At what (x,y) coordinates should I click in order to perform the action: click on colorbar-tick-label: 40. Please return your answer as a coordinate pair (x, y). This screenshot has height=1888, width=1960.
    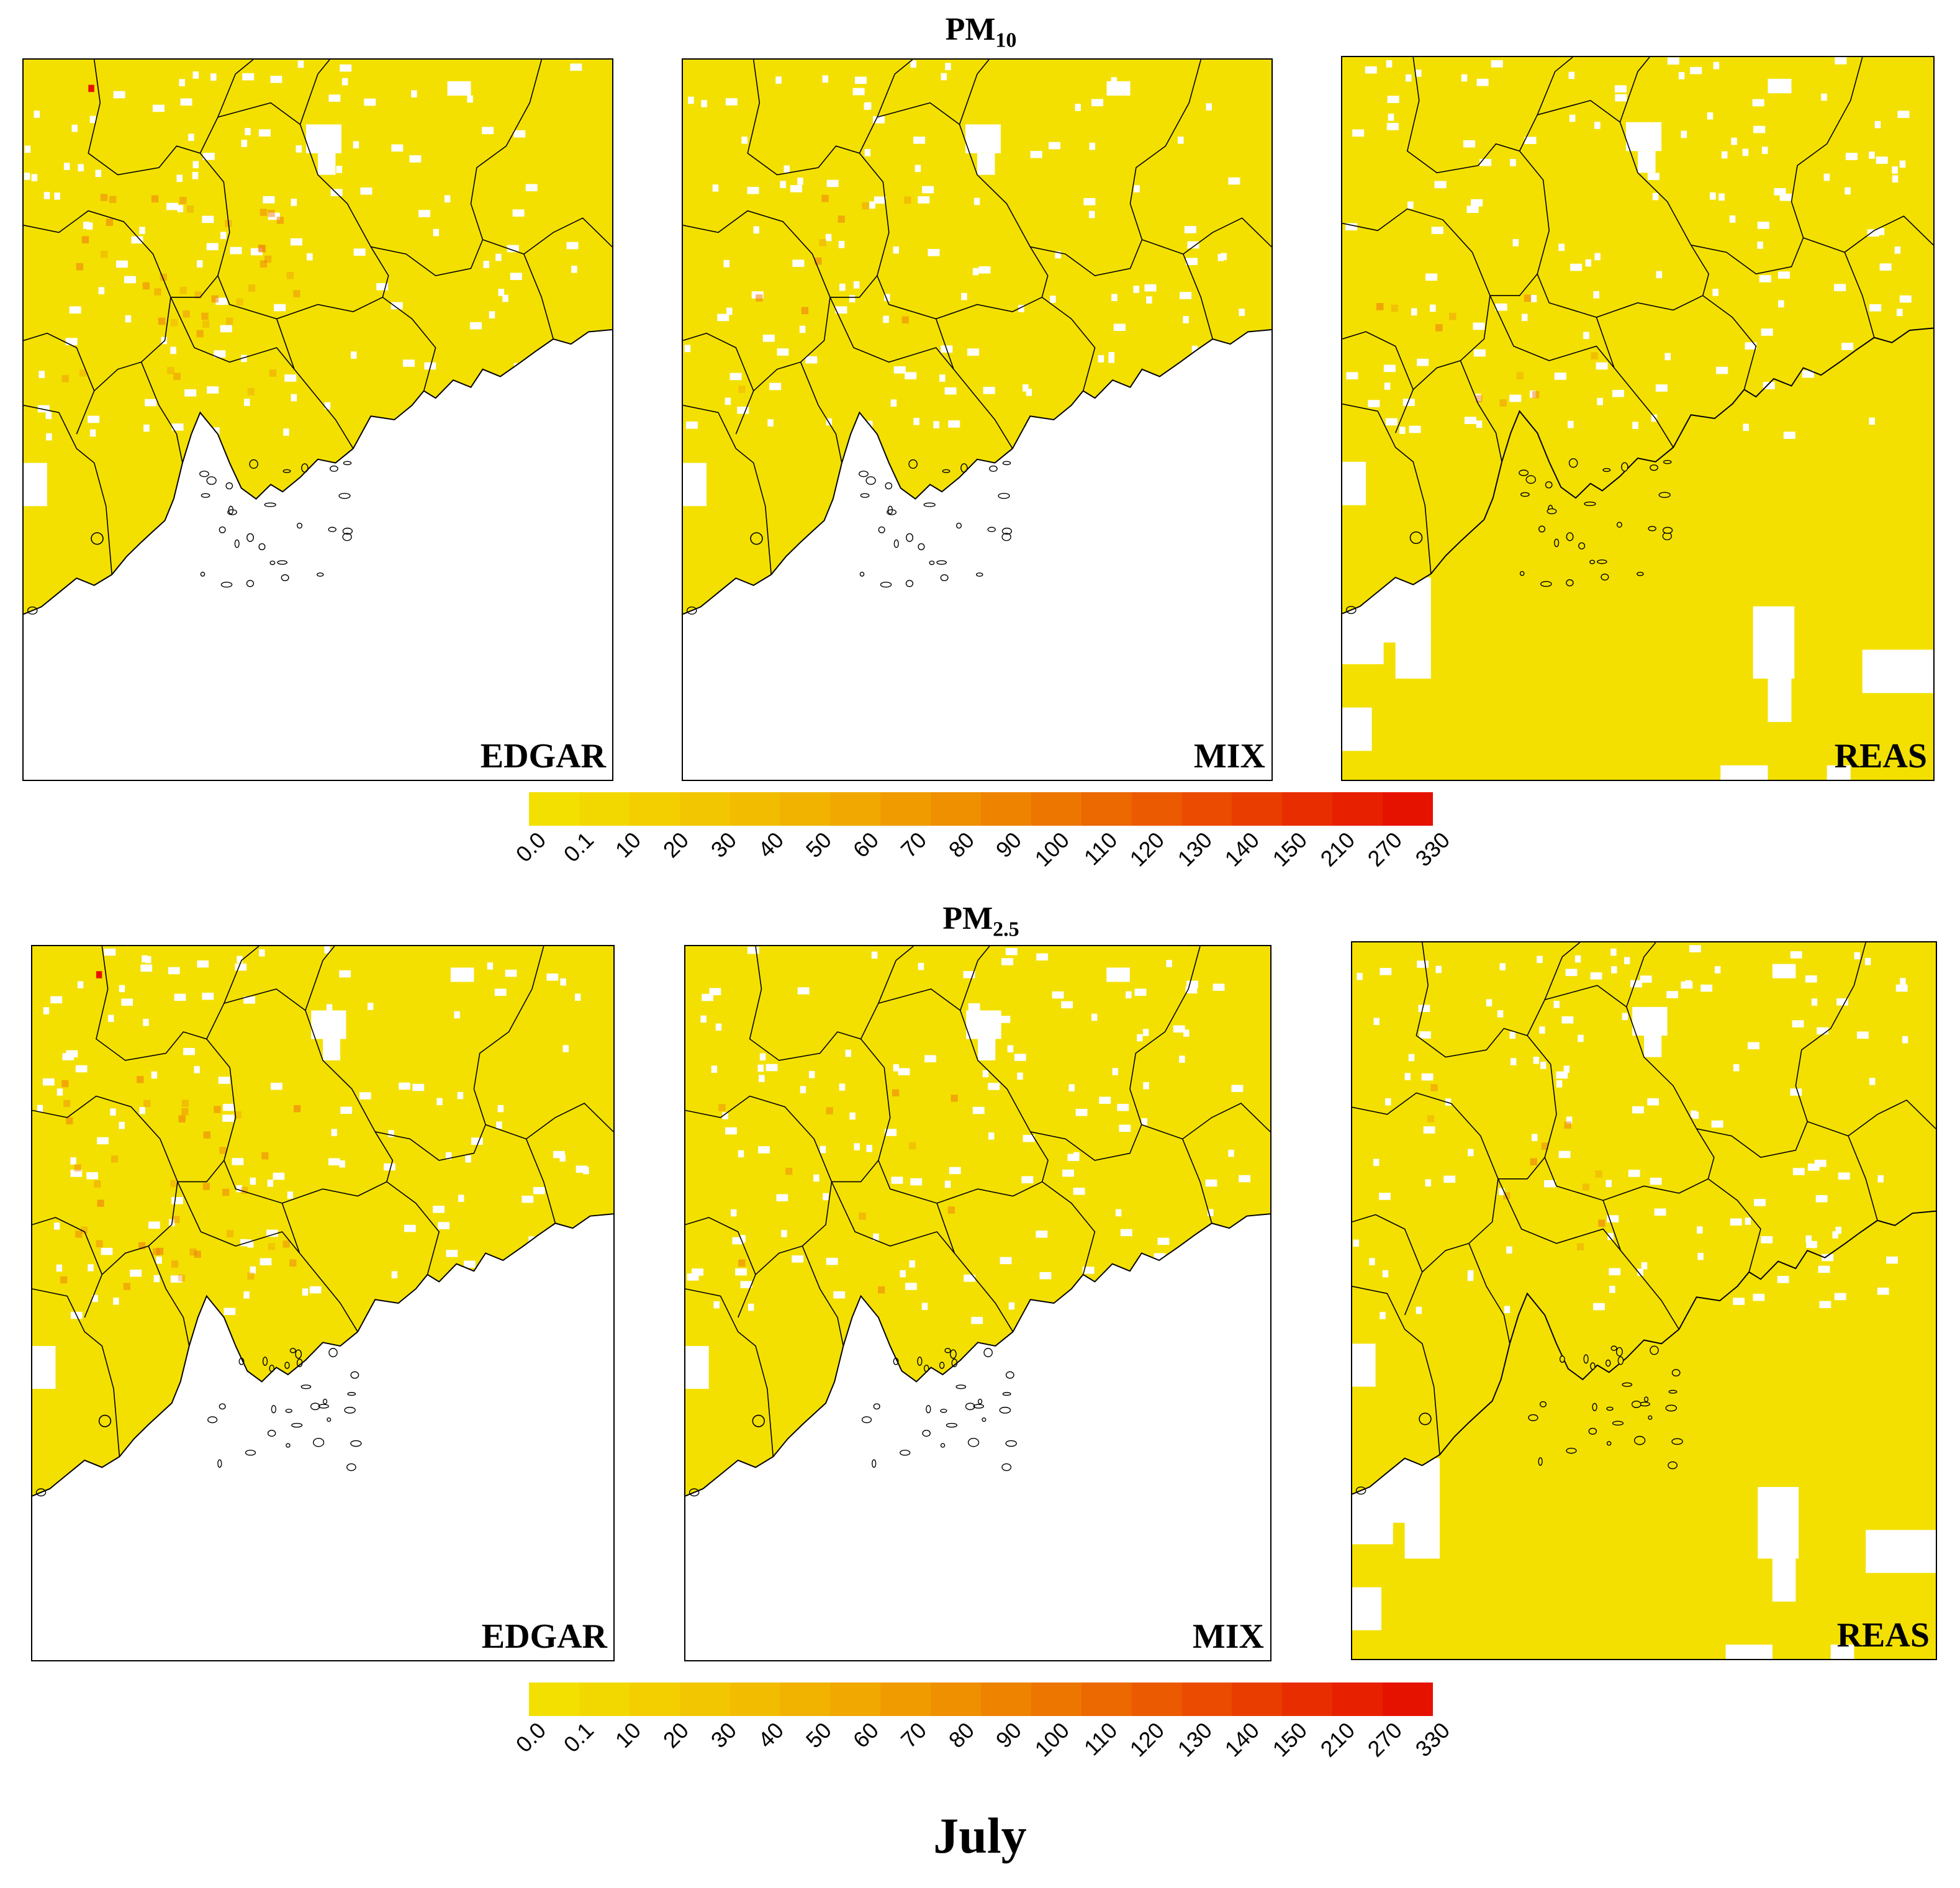
    Looking at the image, I should click on (771, 1735).